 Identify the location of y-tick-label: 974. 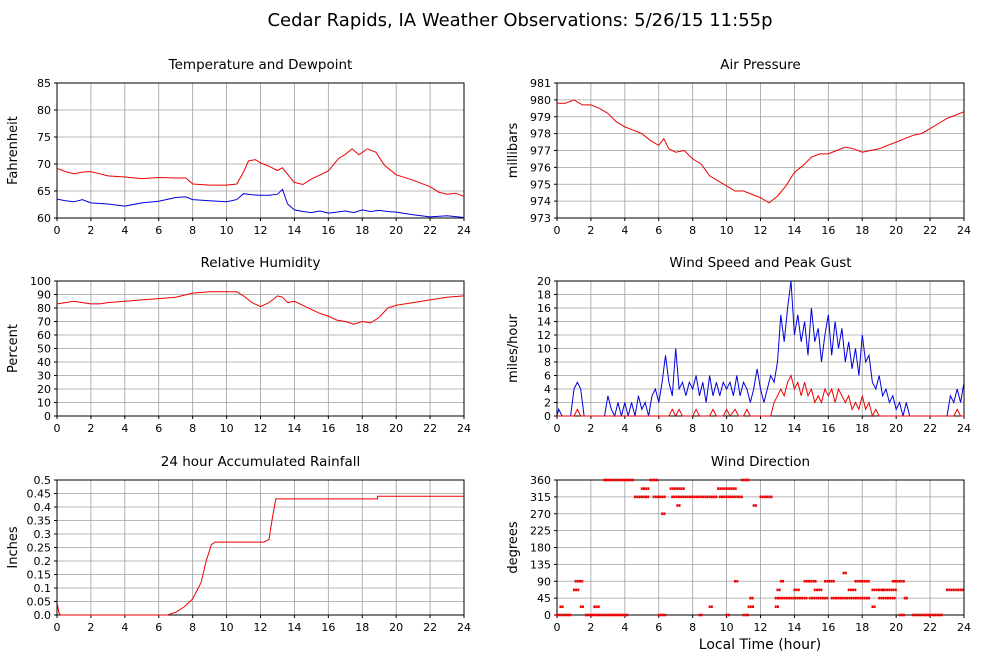
(540, 201).